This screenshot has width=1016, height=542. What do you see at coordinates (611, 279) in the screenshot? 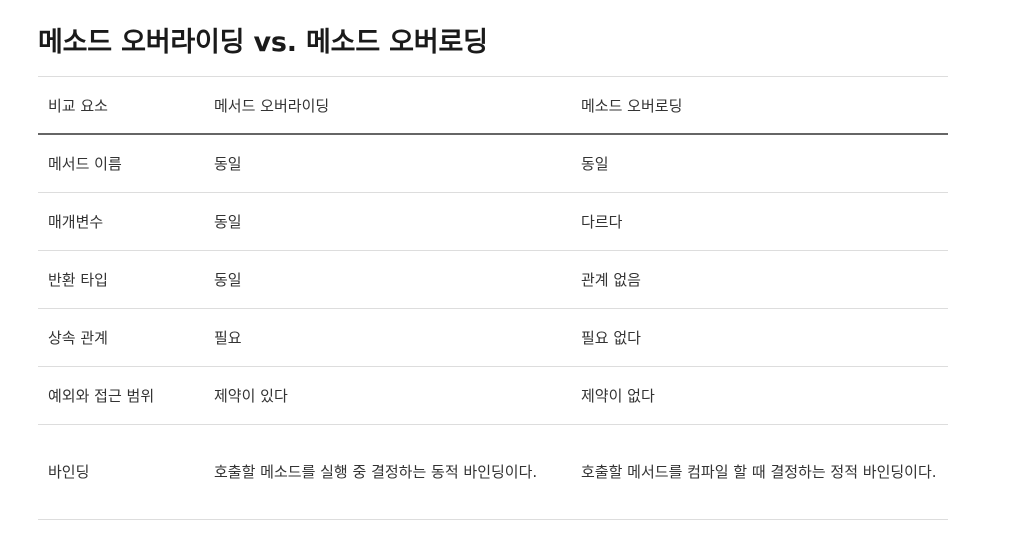
I see `overloading-cell: 관계 없음` at bounding box center [611, 279].